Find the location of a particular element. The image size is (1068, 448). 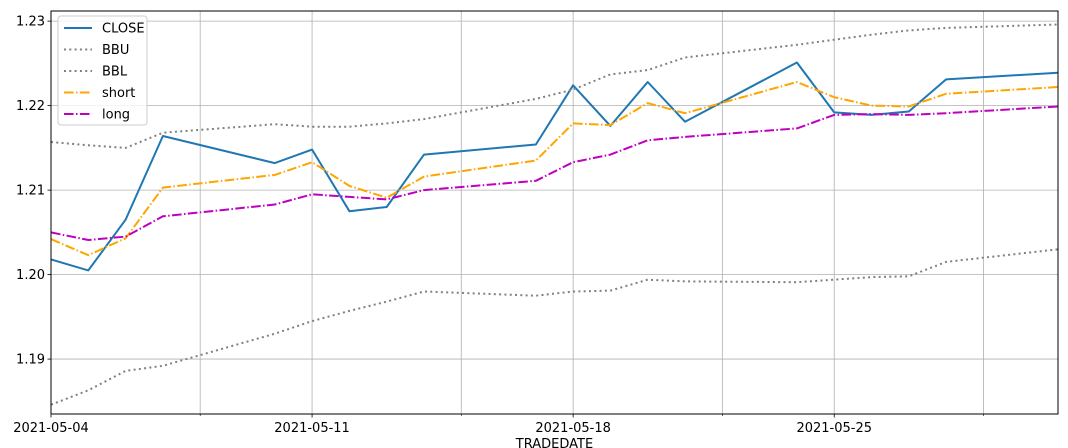

y-tick-label: 1.19 is located at coordinates (30, 360).